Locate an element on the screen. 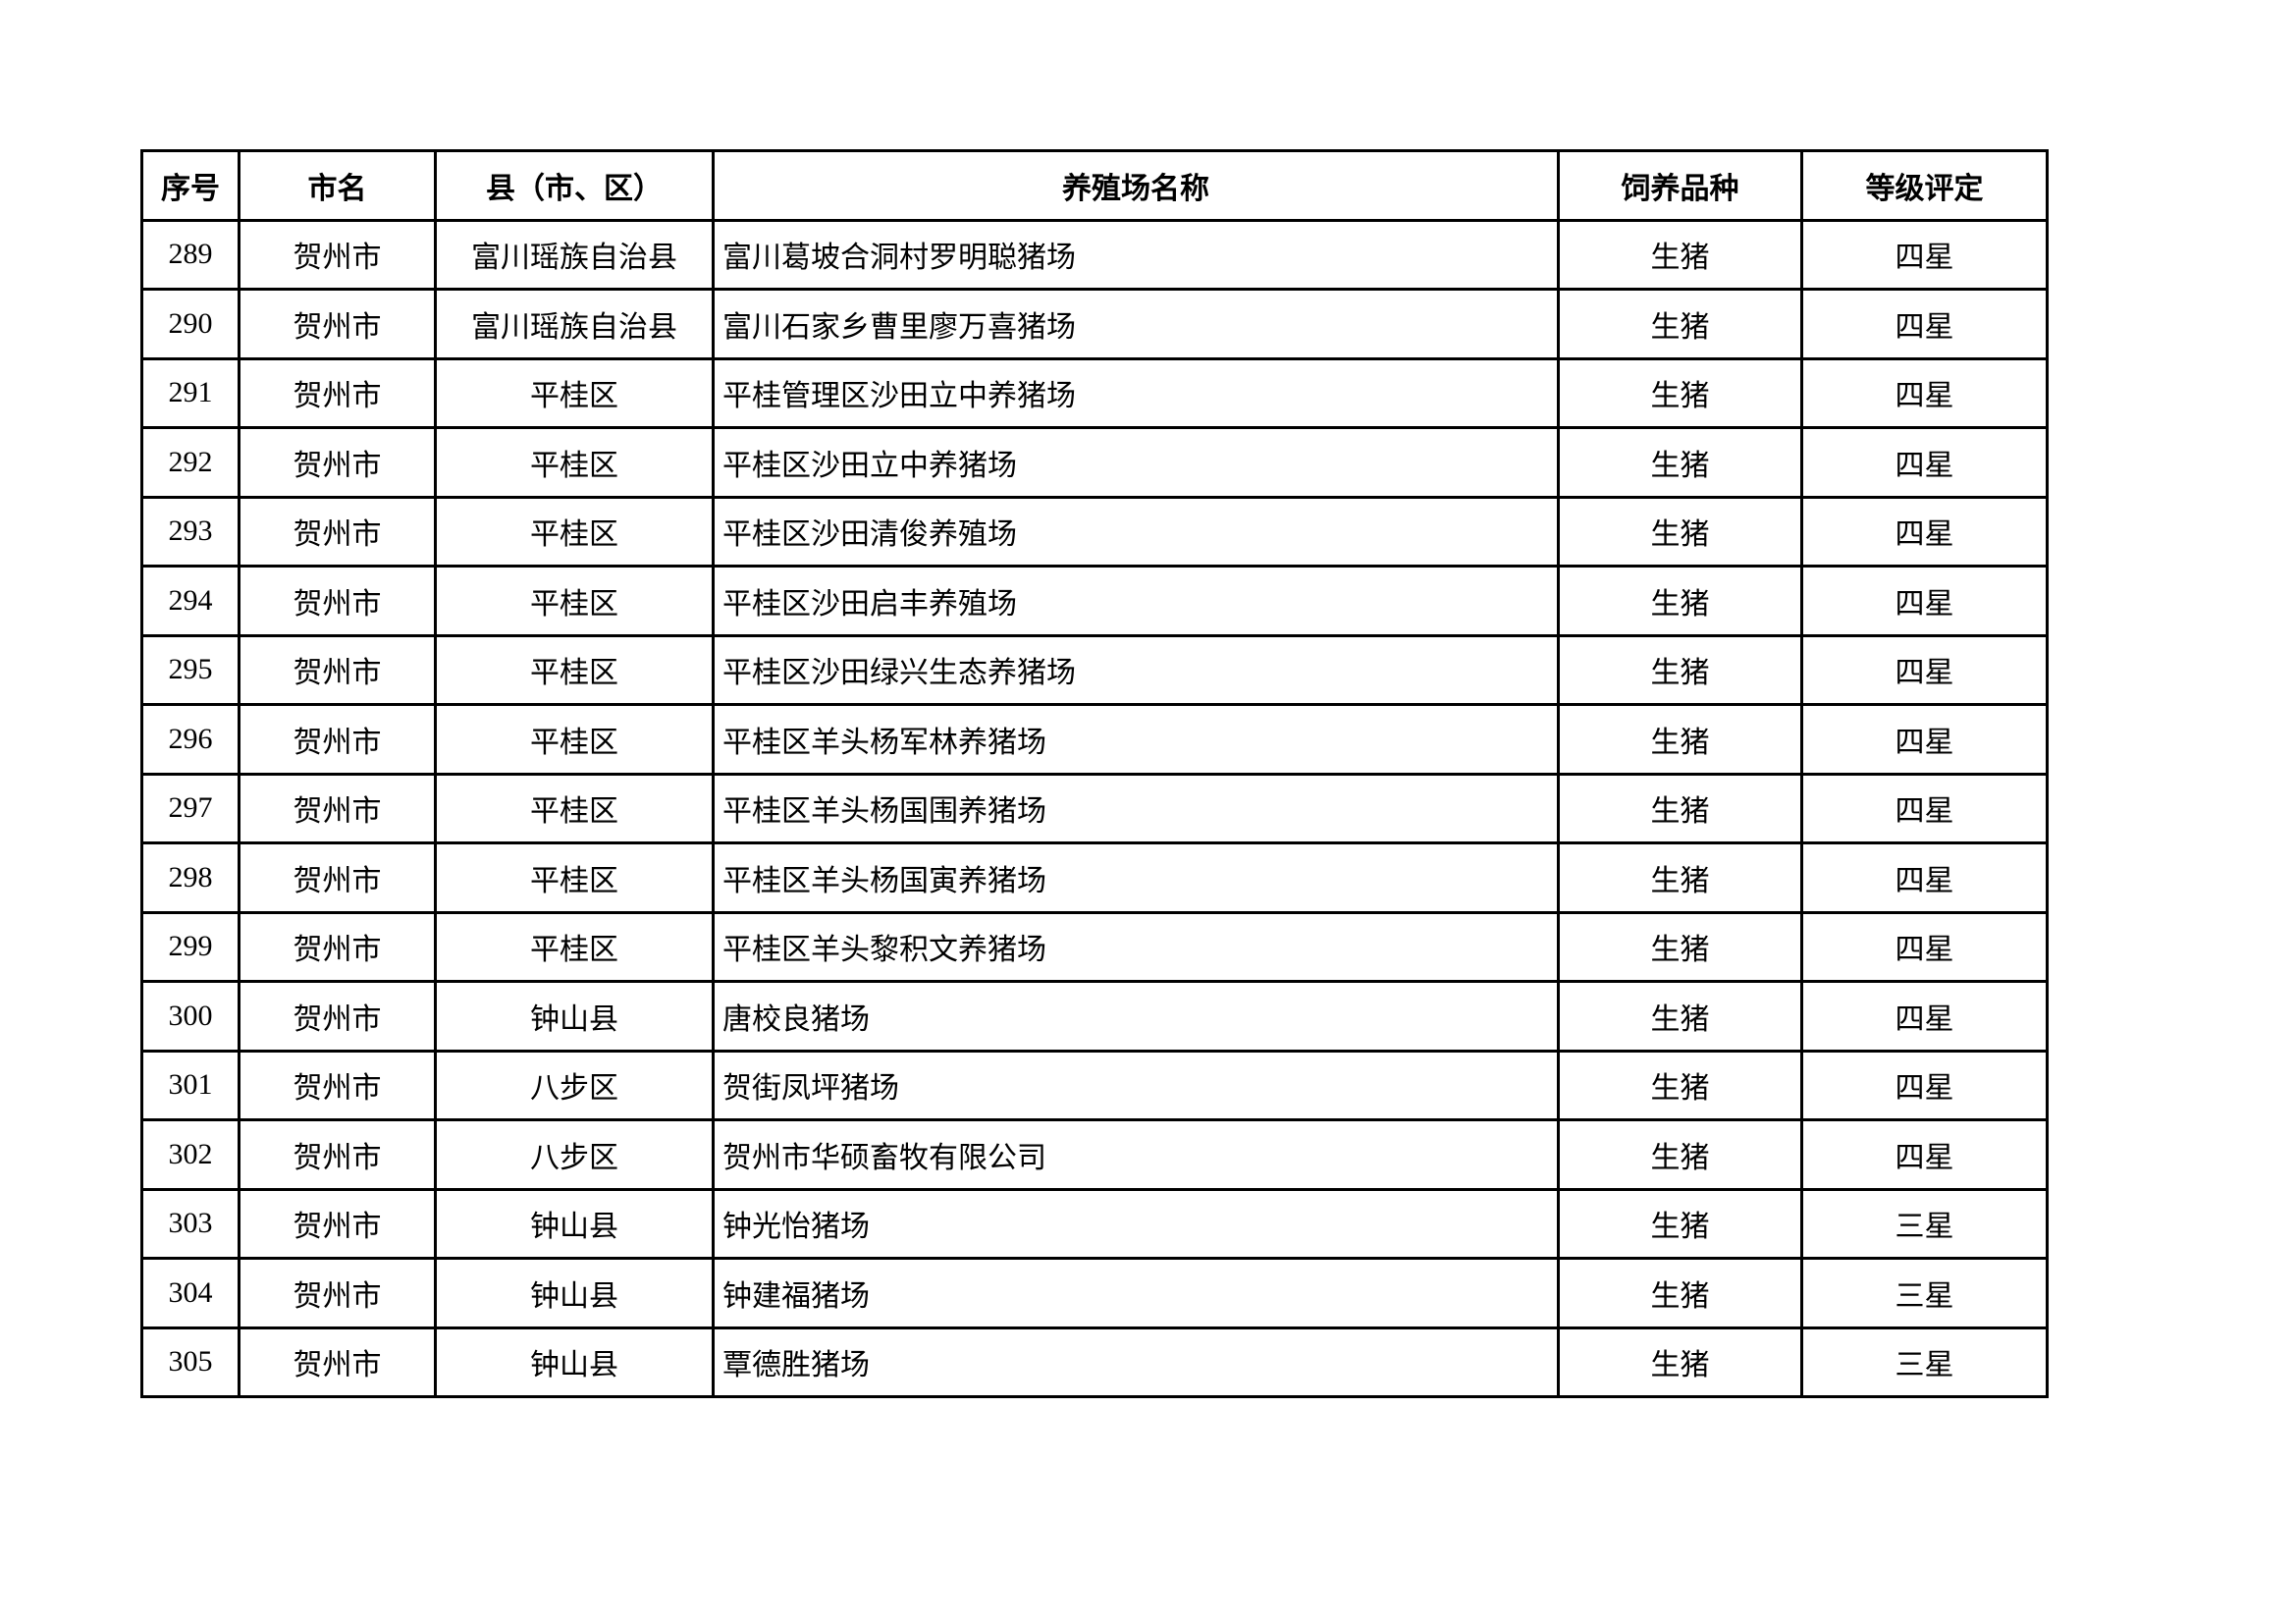  table-row: 292 贺州市 平桂区 平桂区沙田立中养猪场 生猪 四星 is located at coordinates (1094, 462).